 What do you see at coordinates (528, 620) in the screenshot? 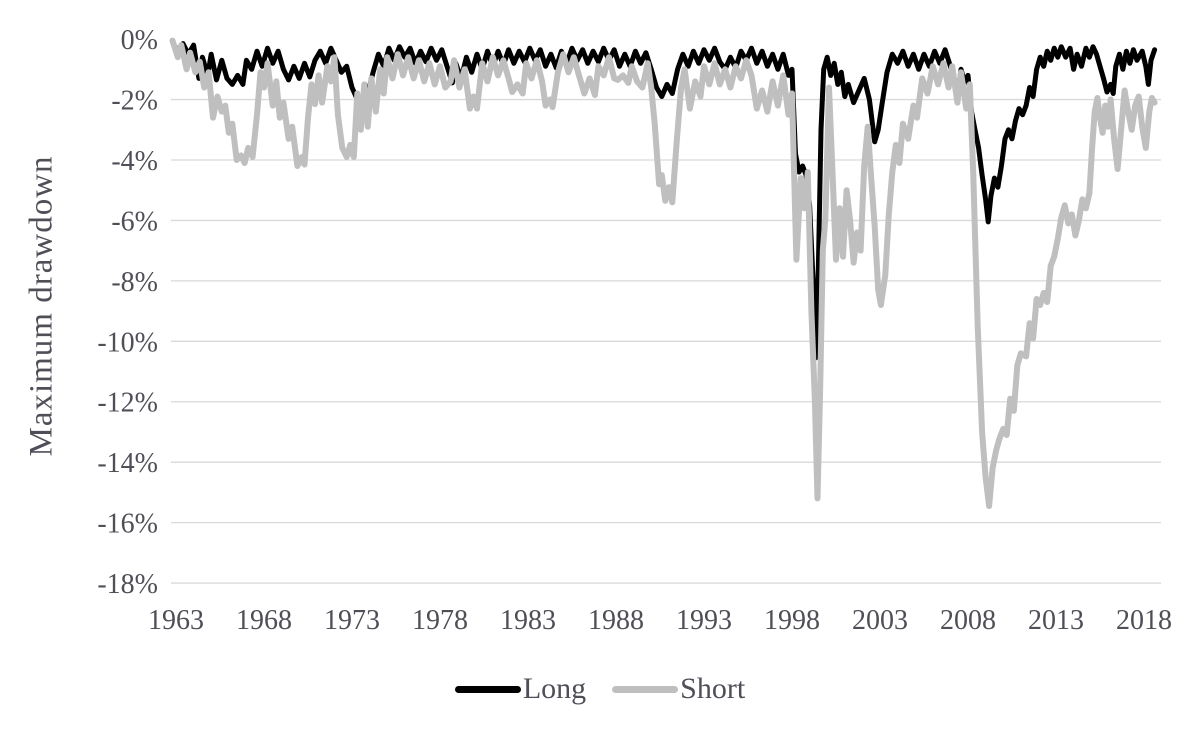
I see `x-tick-label: 1983` at bounding box center [528, 620].